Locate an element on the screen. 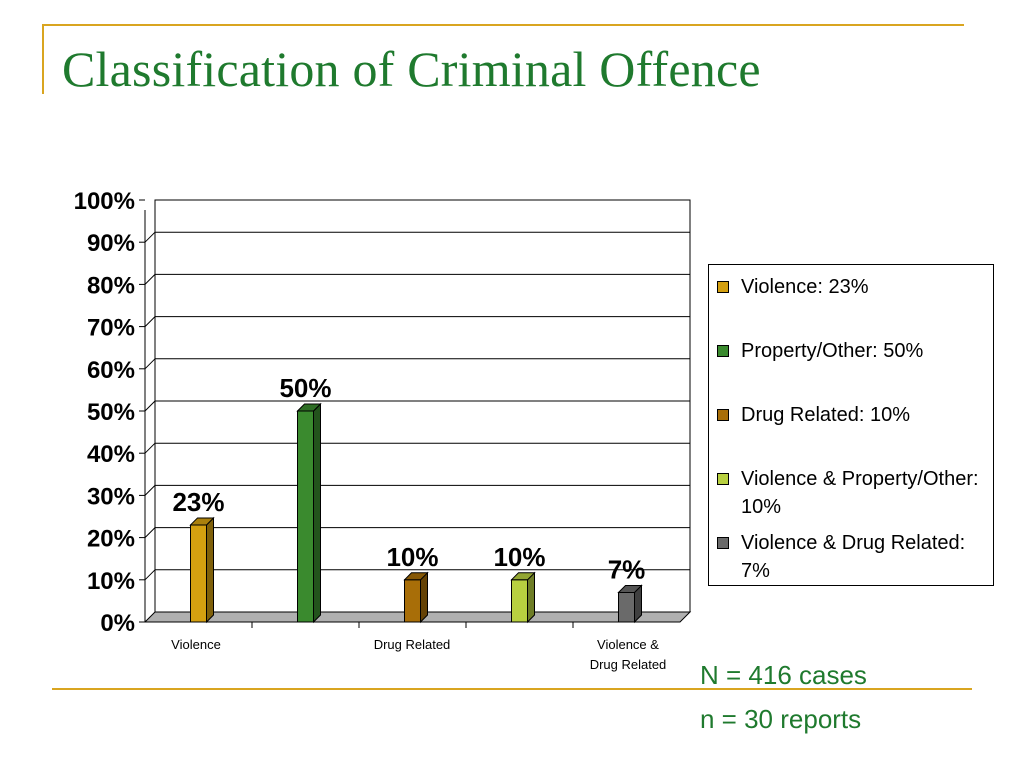  y-tick-label: 70% is located at coordinates (111, 328).